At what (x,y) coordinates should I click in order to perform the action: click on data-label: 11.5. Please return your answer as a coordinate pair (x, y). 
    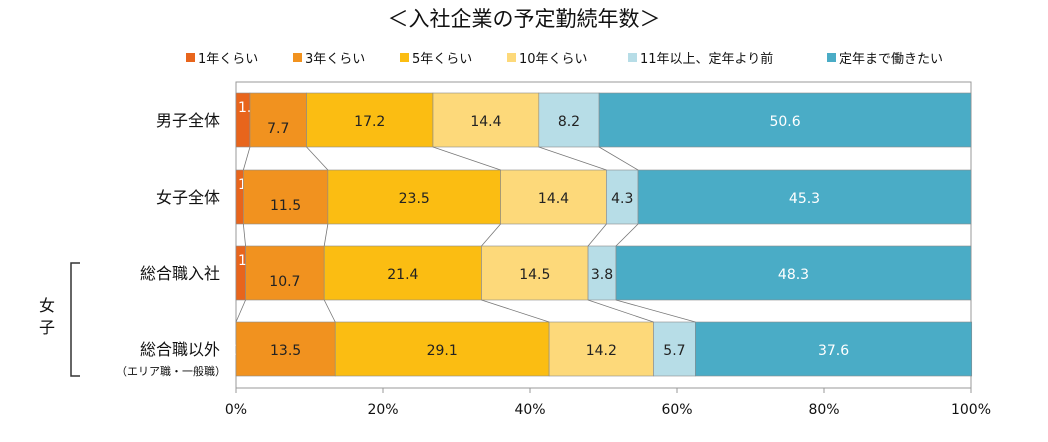
    Looking at the image, I should click on (285, 206).